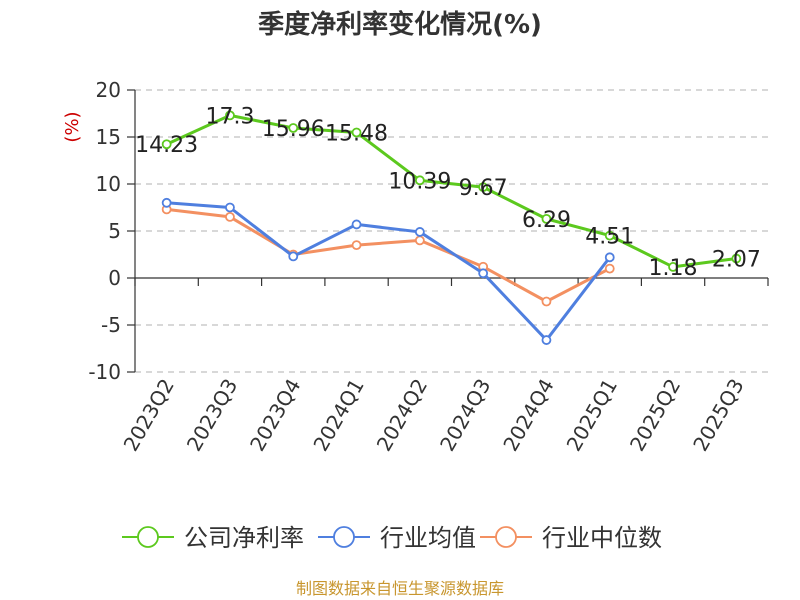  Describe the element at coordinates (104, 372) in the screenshot. I see `y-tick-label: -10` at that location.